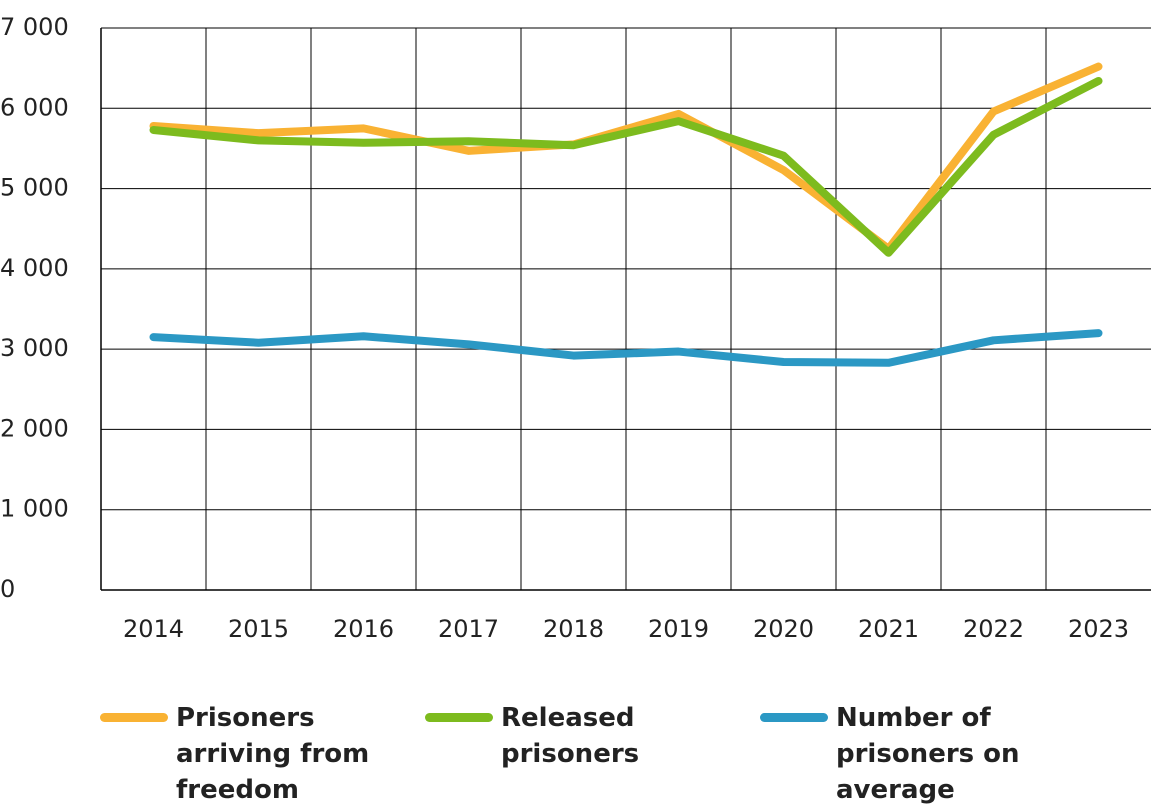 Image resolution: width=1153 pixels, height=809 pixels. I want to click on y-tick-label: 4 000, so click(34, 268).